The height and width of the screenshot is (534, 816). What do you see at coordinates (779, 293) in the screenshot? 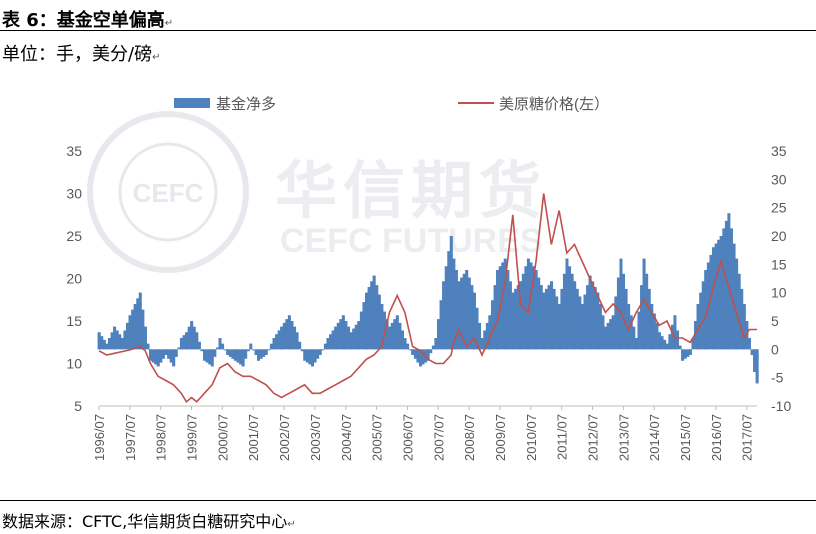
I see `y-right-tick-label: 10` at bounding box center [779, 293].